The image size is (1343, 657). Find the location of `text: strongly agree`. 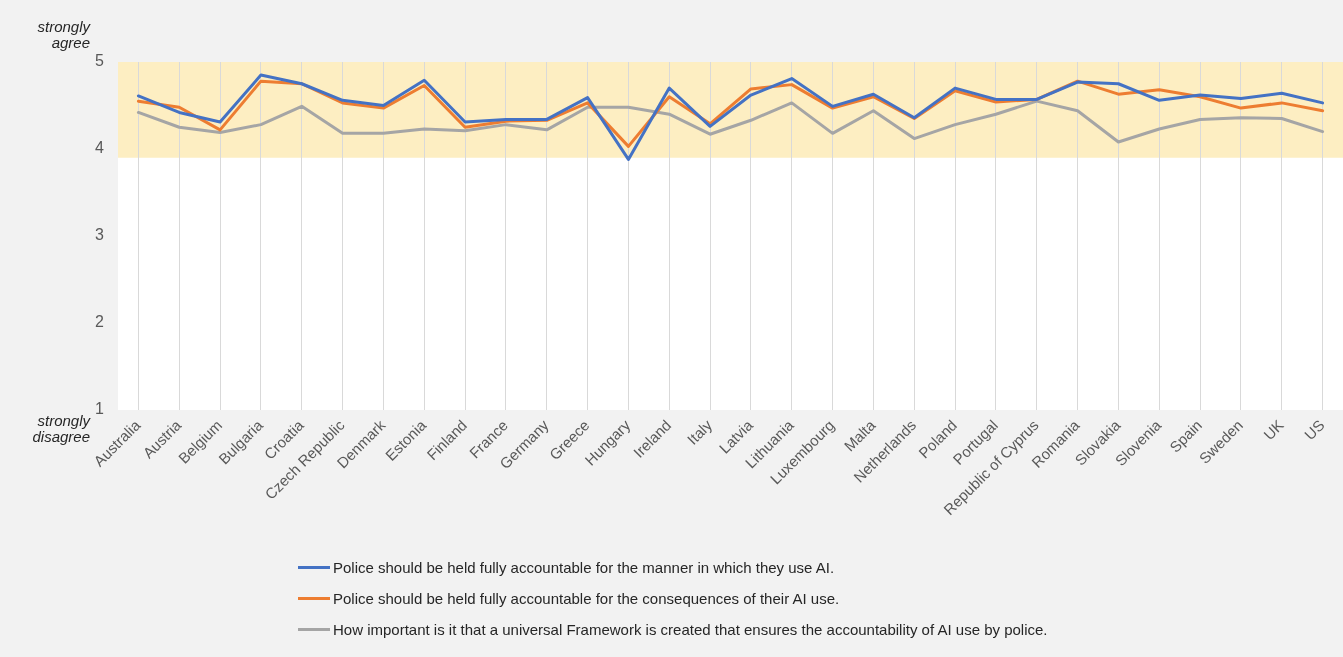

text: strongly agree is located at coordinates (64, 34).